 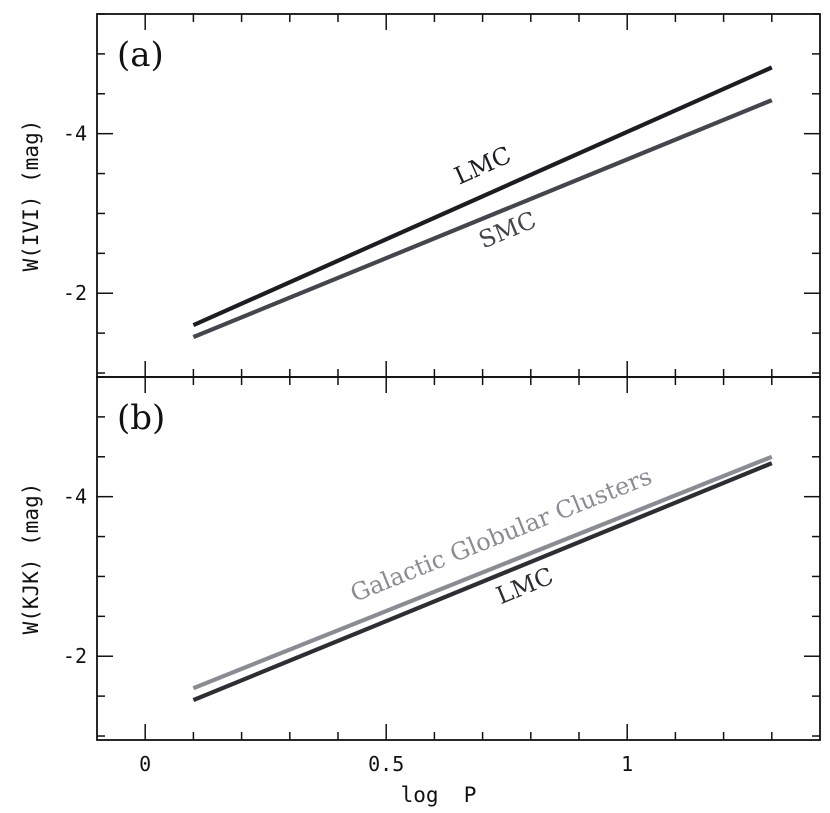 What do you see at coordinates (141, 418) in the screenshot?
I see `panel-b-tag: (b)` at bounding box center [141, 418].